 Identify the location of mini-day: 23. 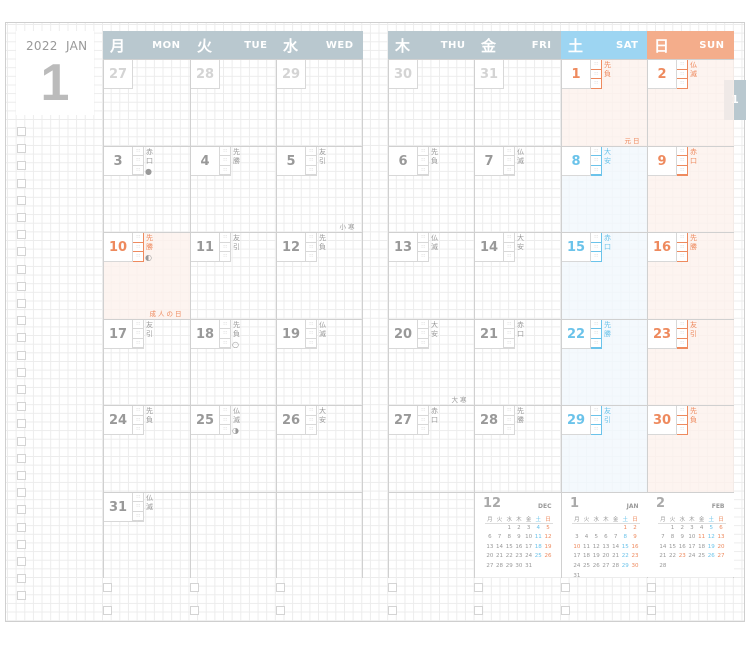
(519, 556).